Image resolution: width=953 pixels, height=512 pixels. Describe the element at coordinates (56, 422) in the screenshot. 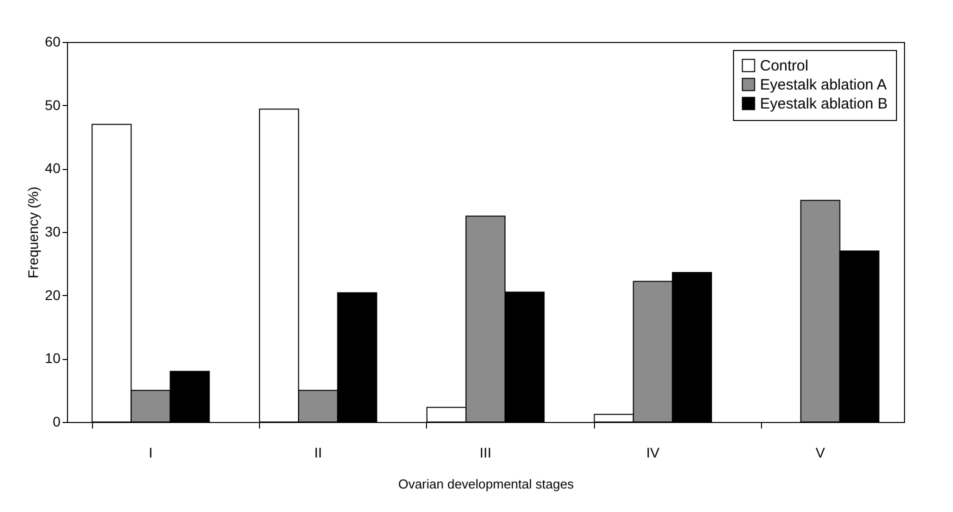

I see `y-tick-label: 0` at that location.